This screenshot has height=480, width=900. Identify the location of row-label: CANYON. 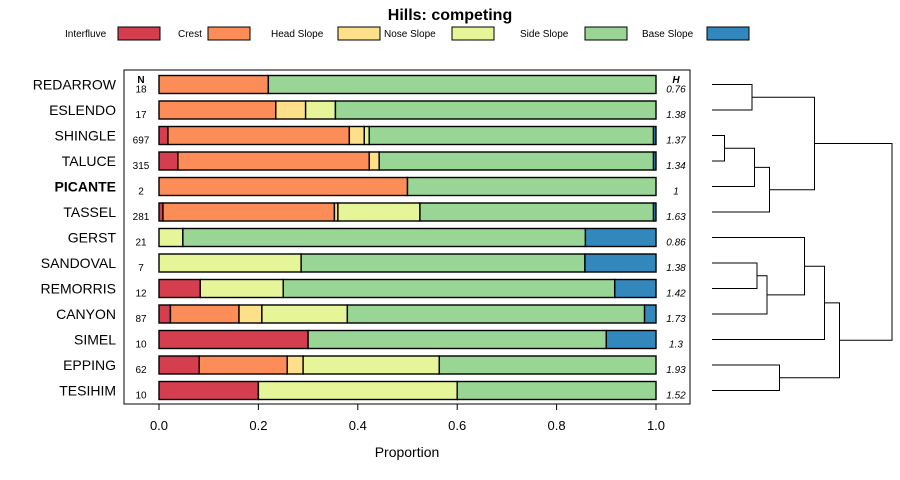
(86, 314).